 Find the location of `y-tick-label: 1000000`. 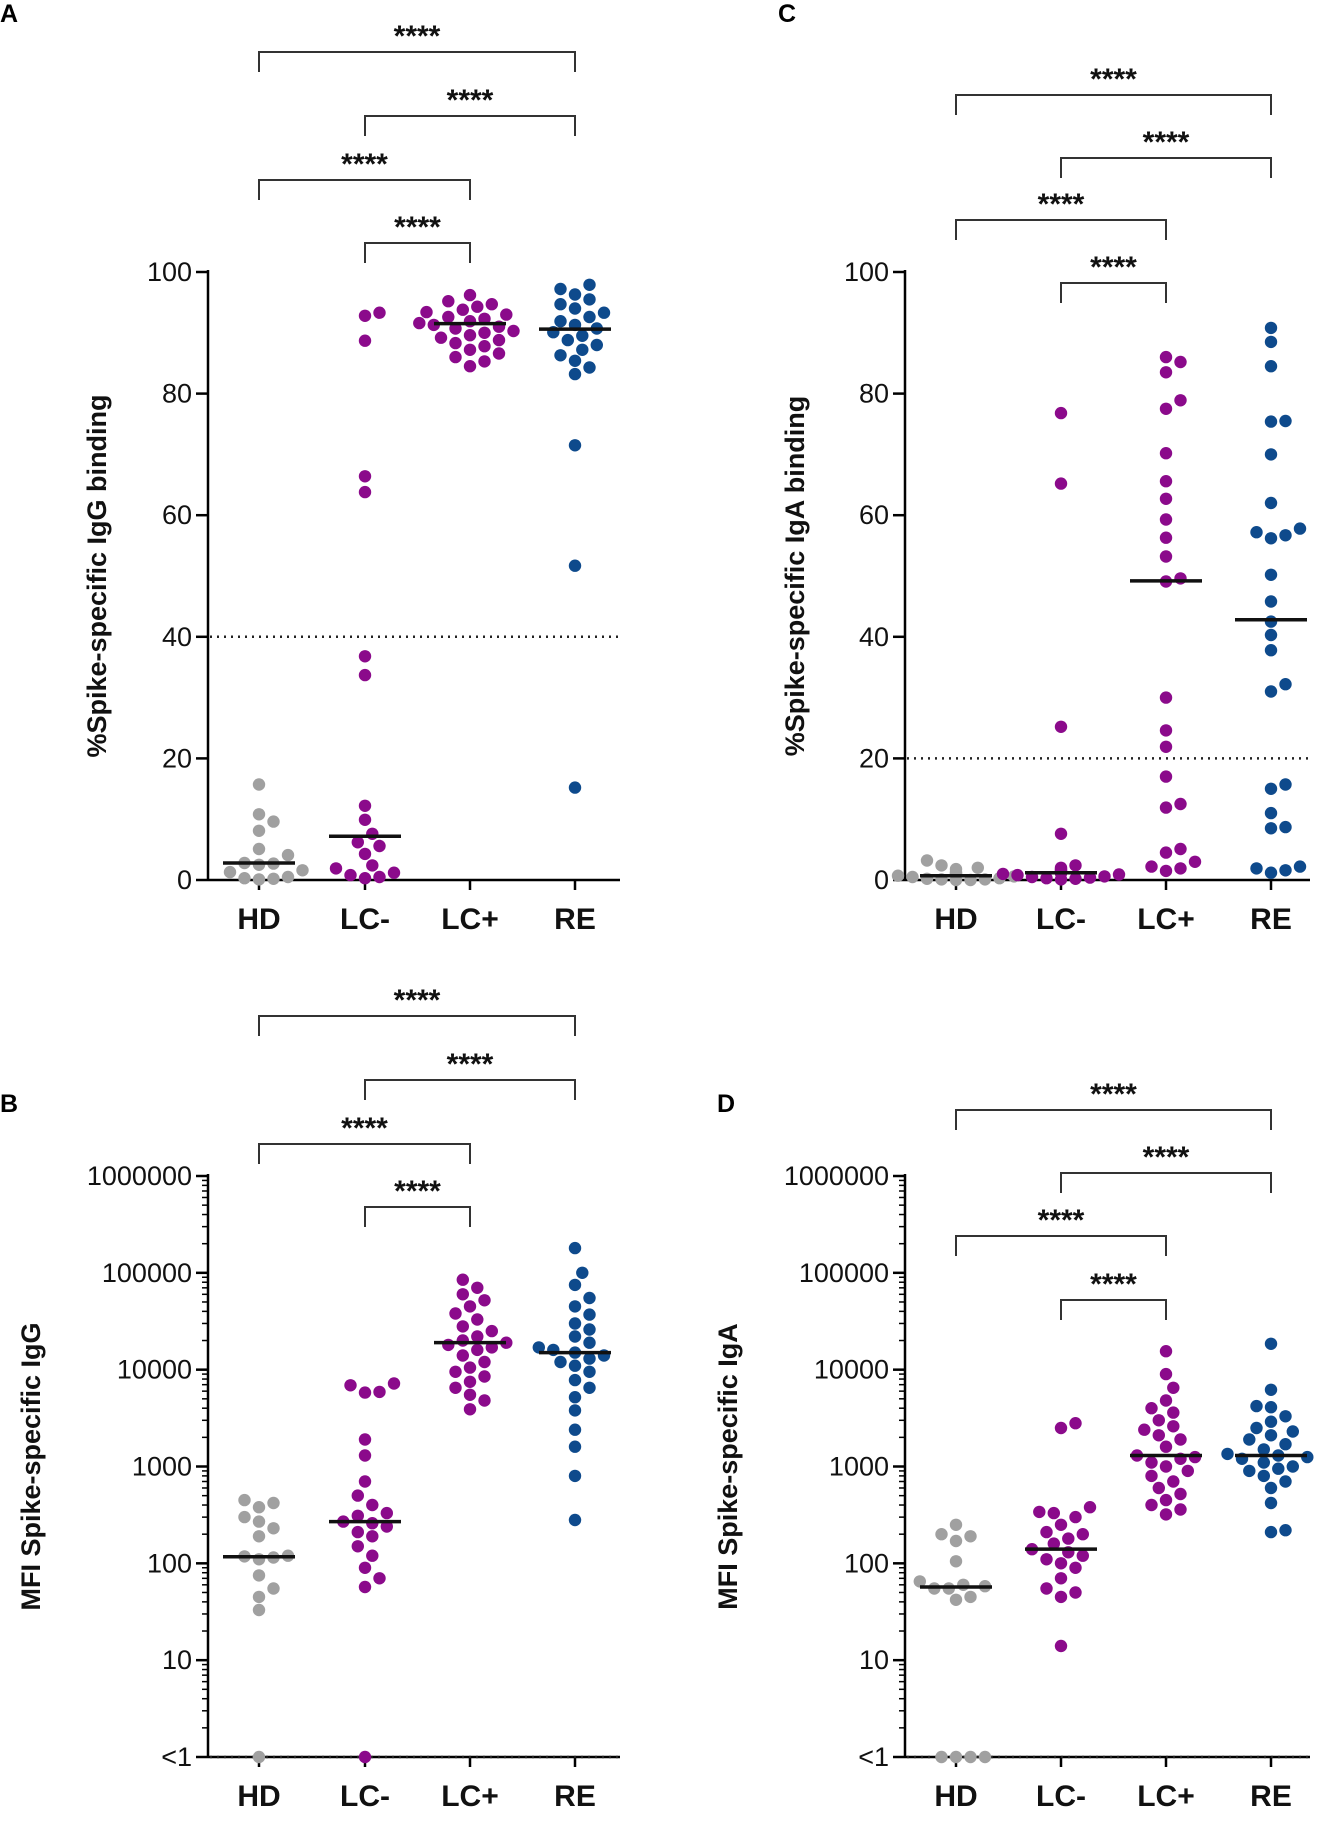

y-tick-label: 1000000 is located at coordinates (139, 1176).